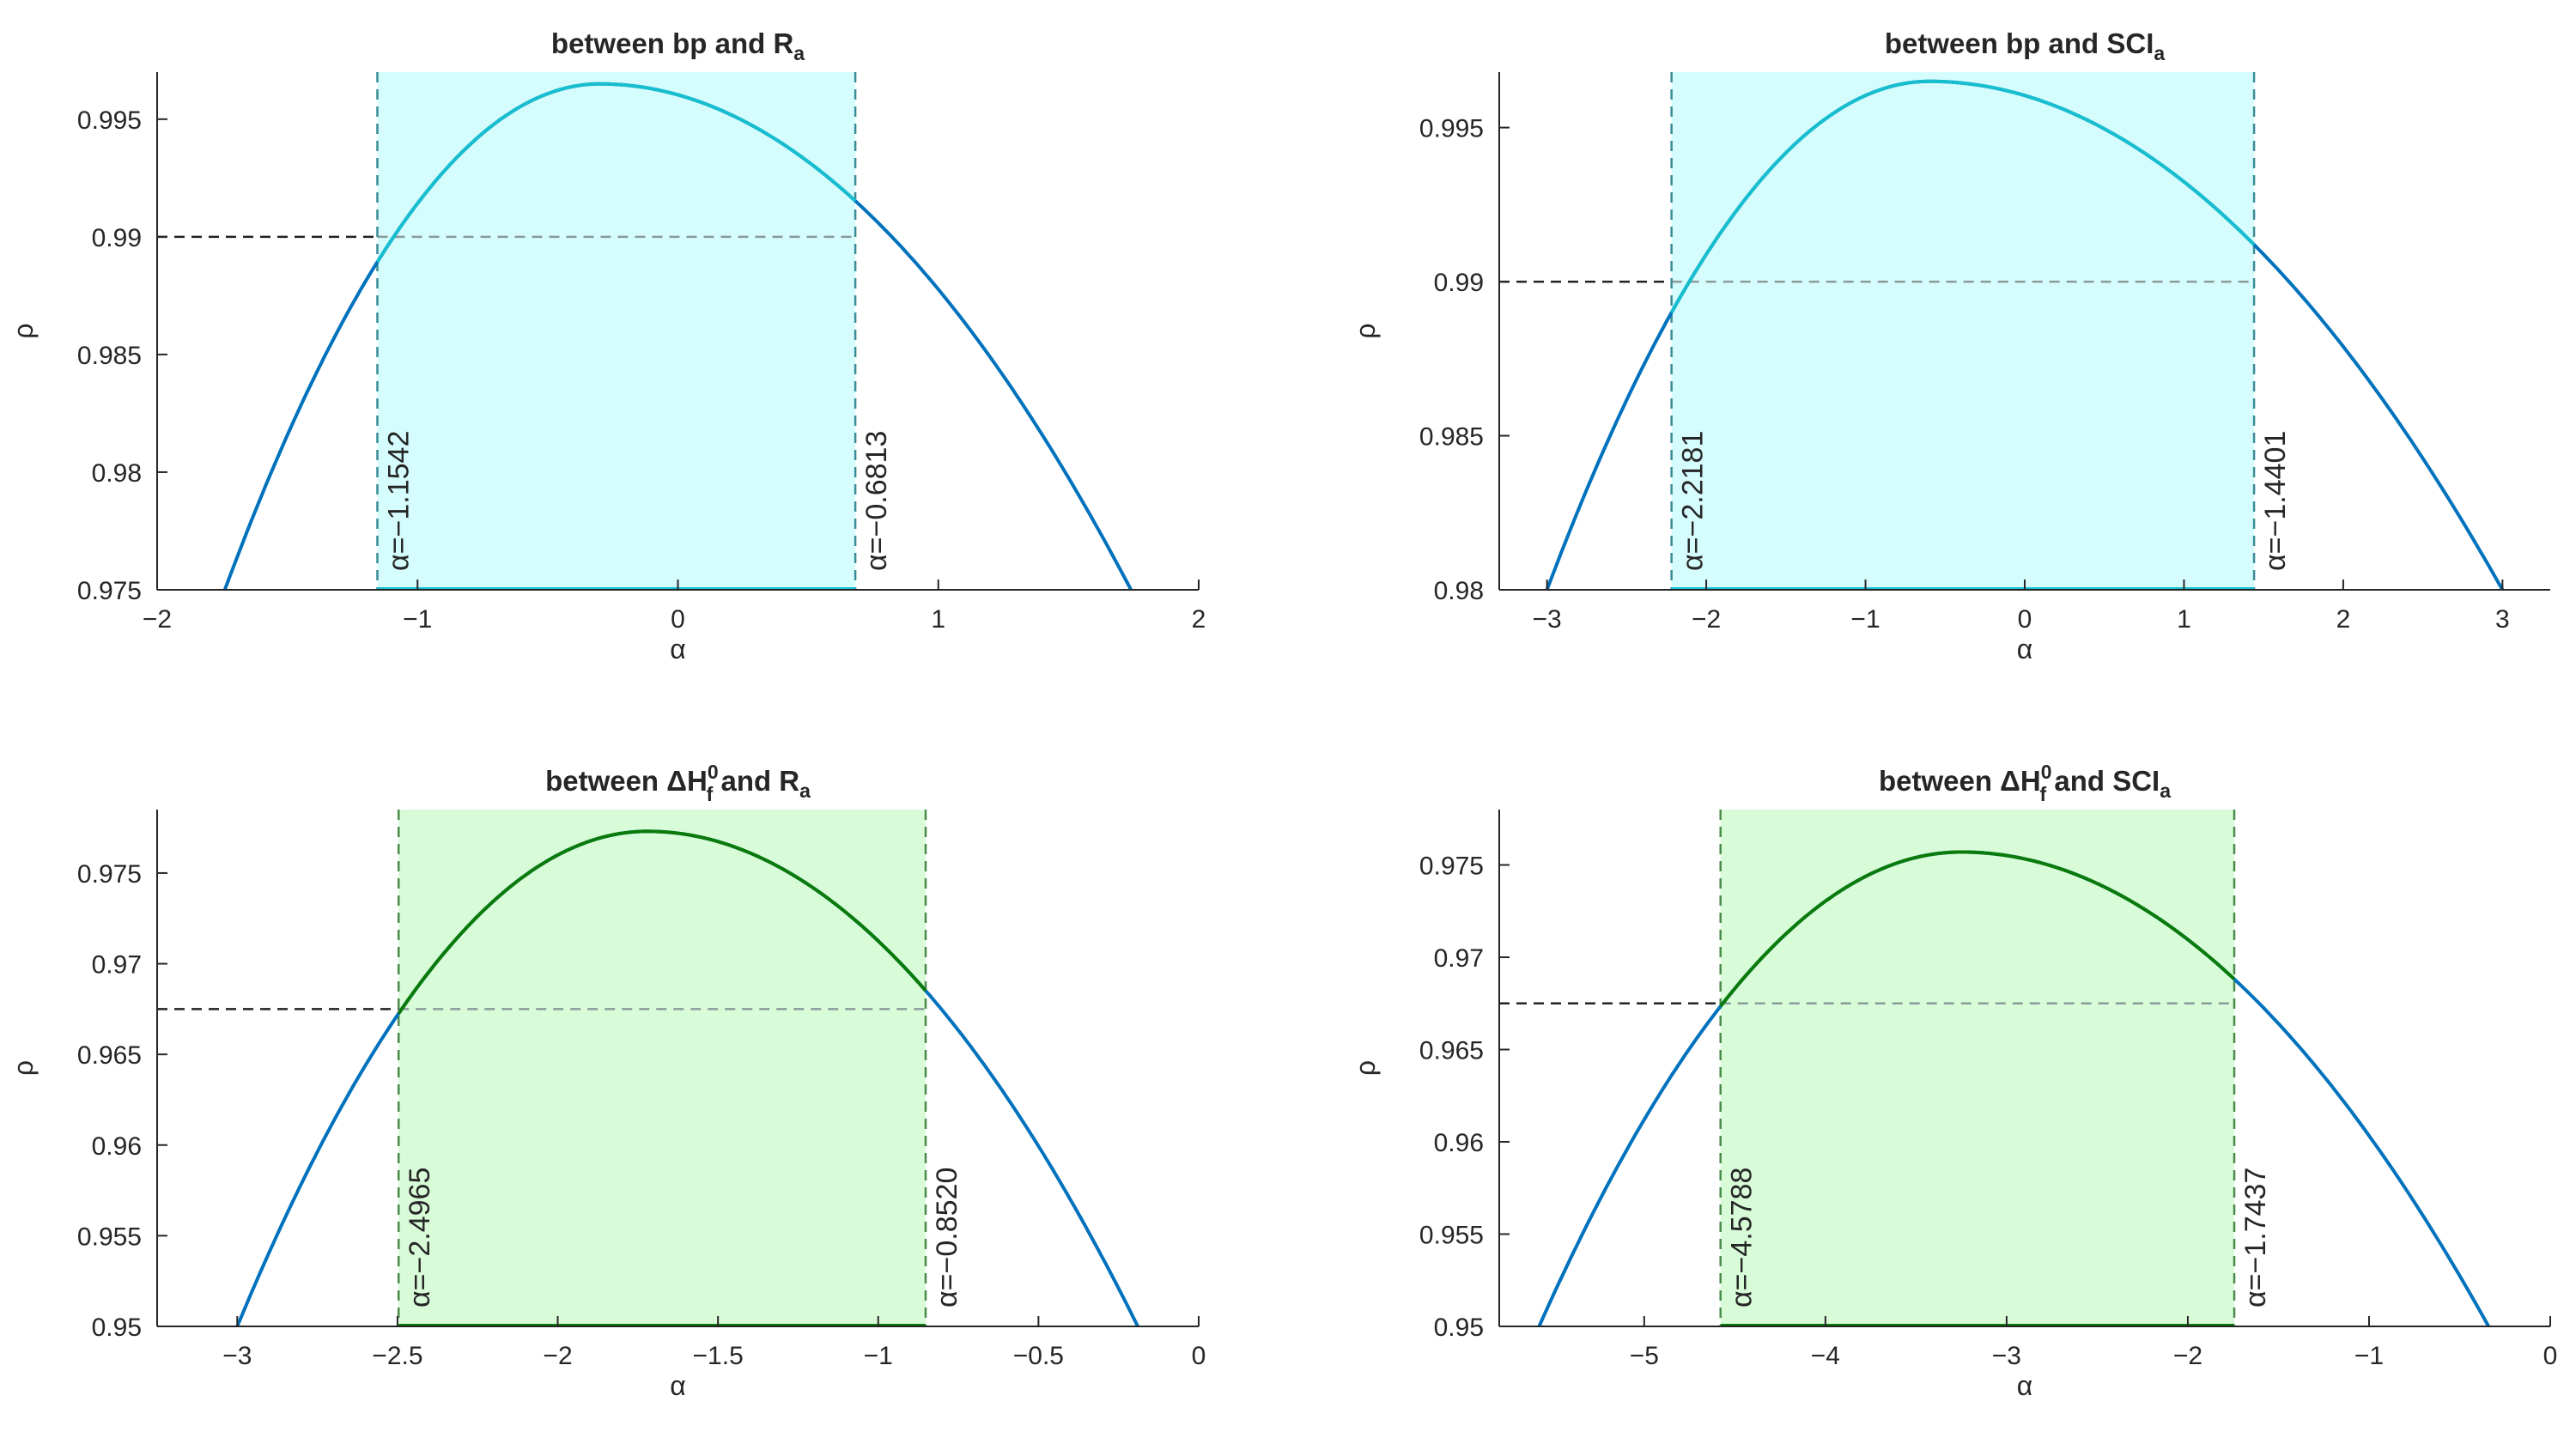  I want to click on interval-left-label: α=−4.5788, so click(1742, 1238).